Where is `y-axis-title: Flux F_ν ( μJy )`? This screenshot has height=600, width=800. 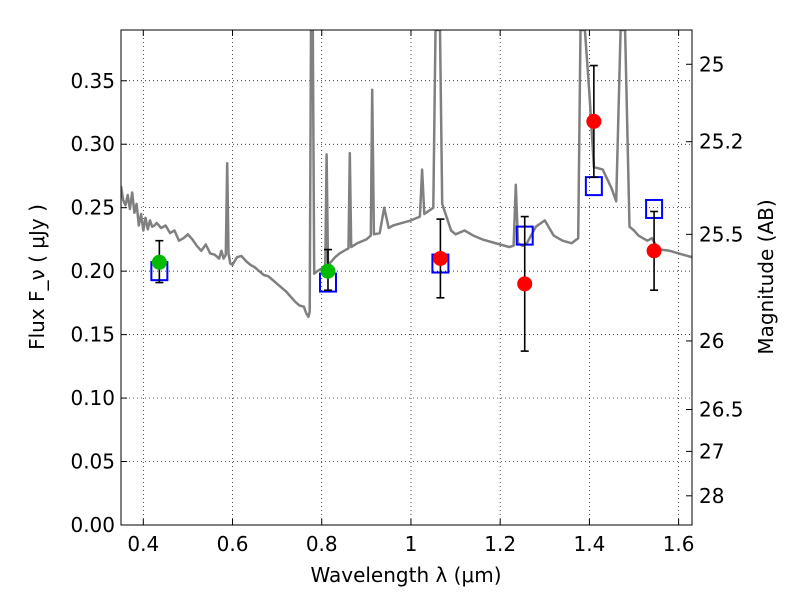
y-axis-title: Flux F_ν ( μJy ) is located at coordinates (37, 277).